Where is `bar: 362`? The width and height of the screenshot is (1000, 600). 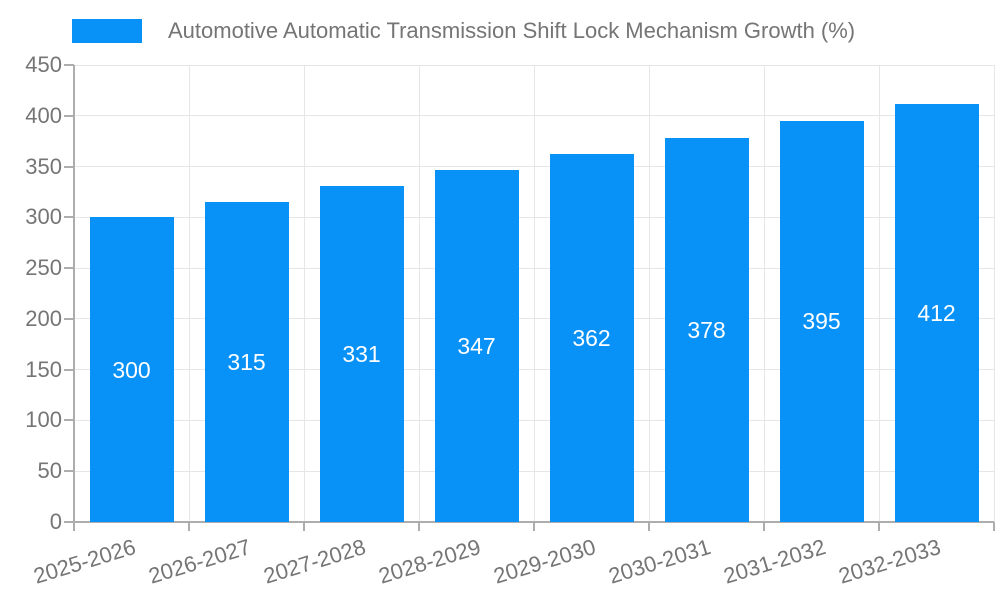
bar: 362 is located at coordinates (591, 338).